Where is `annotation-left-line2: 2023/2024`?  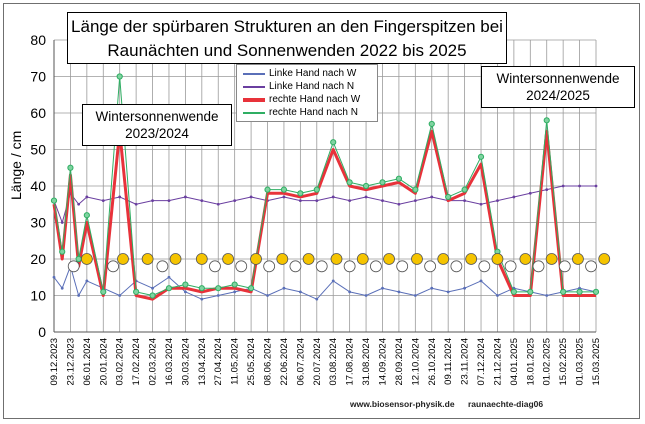 annotation-left-line2: 2023/2024 is located at coordinates (157, 133).